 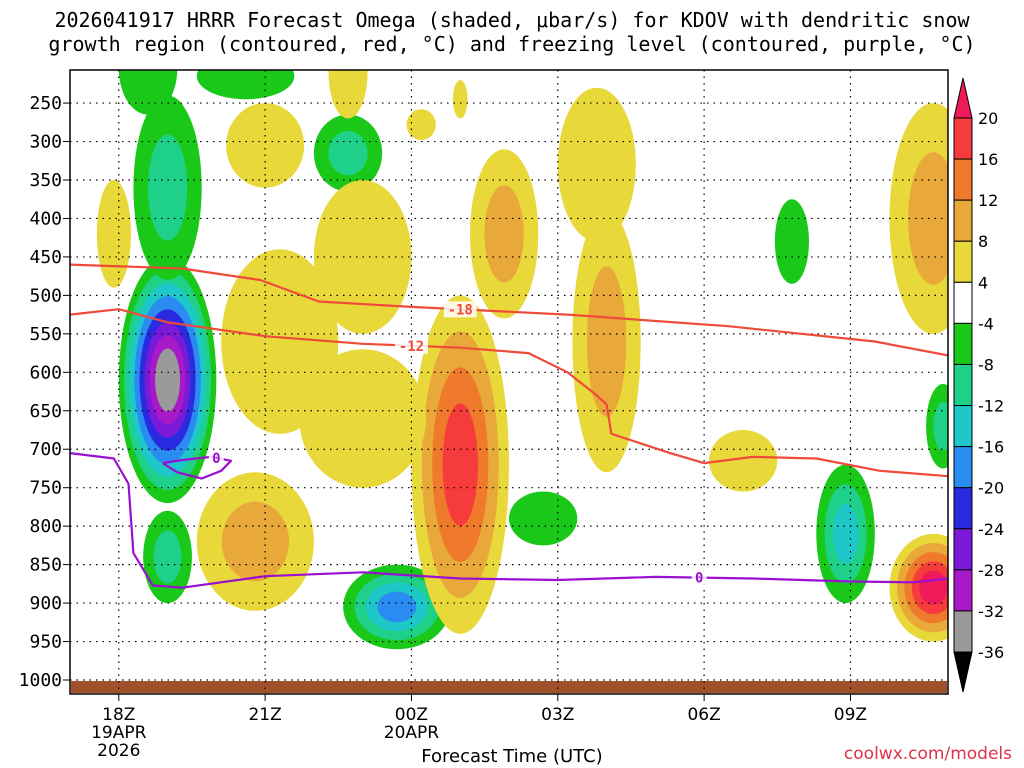 What do you see at coordinates (983, 282) in the screenshot?
I see `colorbar-label-4: 4` at bounding box center [983, 282].